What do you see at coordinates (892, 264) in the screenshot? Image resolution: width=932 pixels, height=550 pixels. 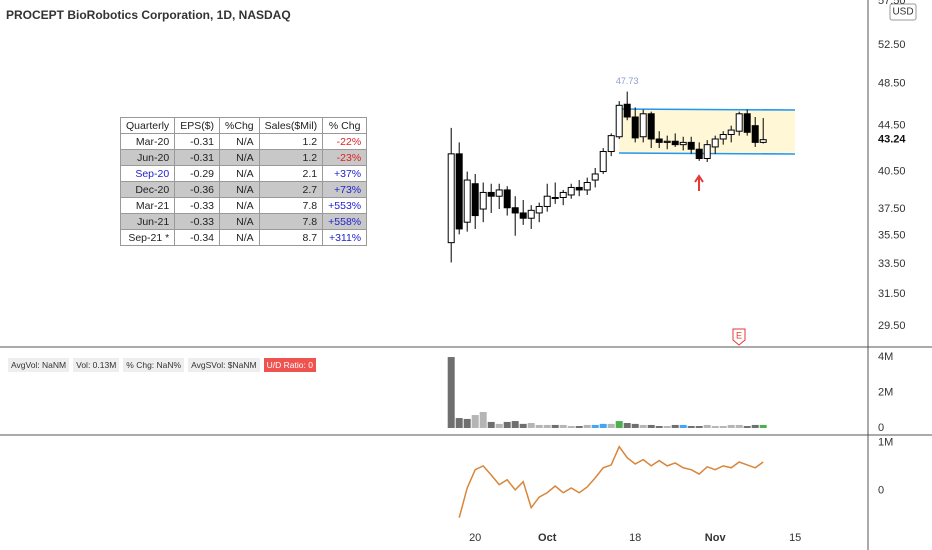 I see `y-tick-label: 33.50` at bounding box center [892, 264].